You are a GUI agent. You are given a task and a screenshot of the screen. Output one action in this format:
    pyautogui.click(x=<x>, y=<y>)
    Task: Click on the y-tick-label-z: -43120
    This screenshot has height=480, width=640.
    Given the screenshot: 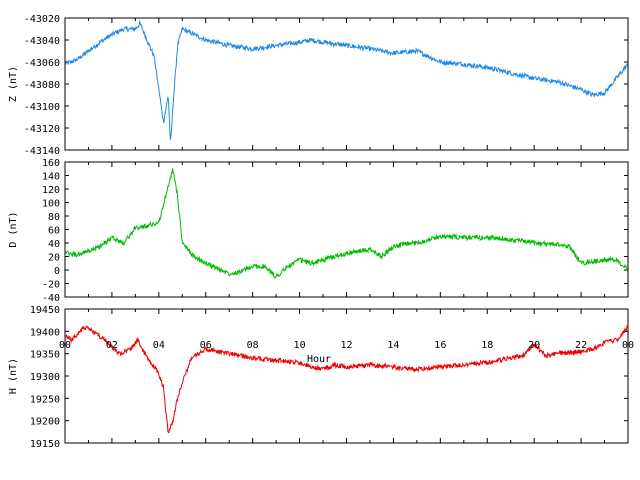 What is the action you would take?
    pyautogui.click(x=42, y=129)
    